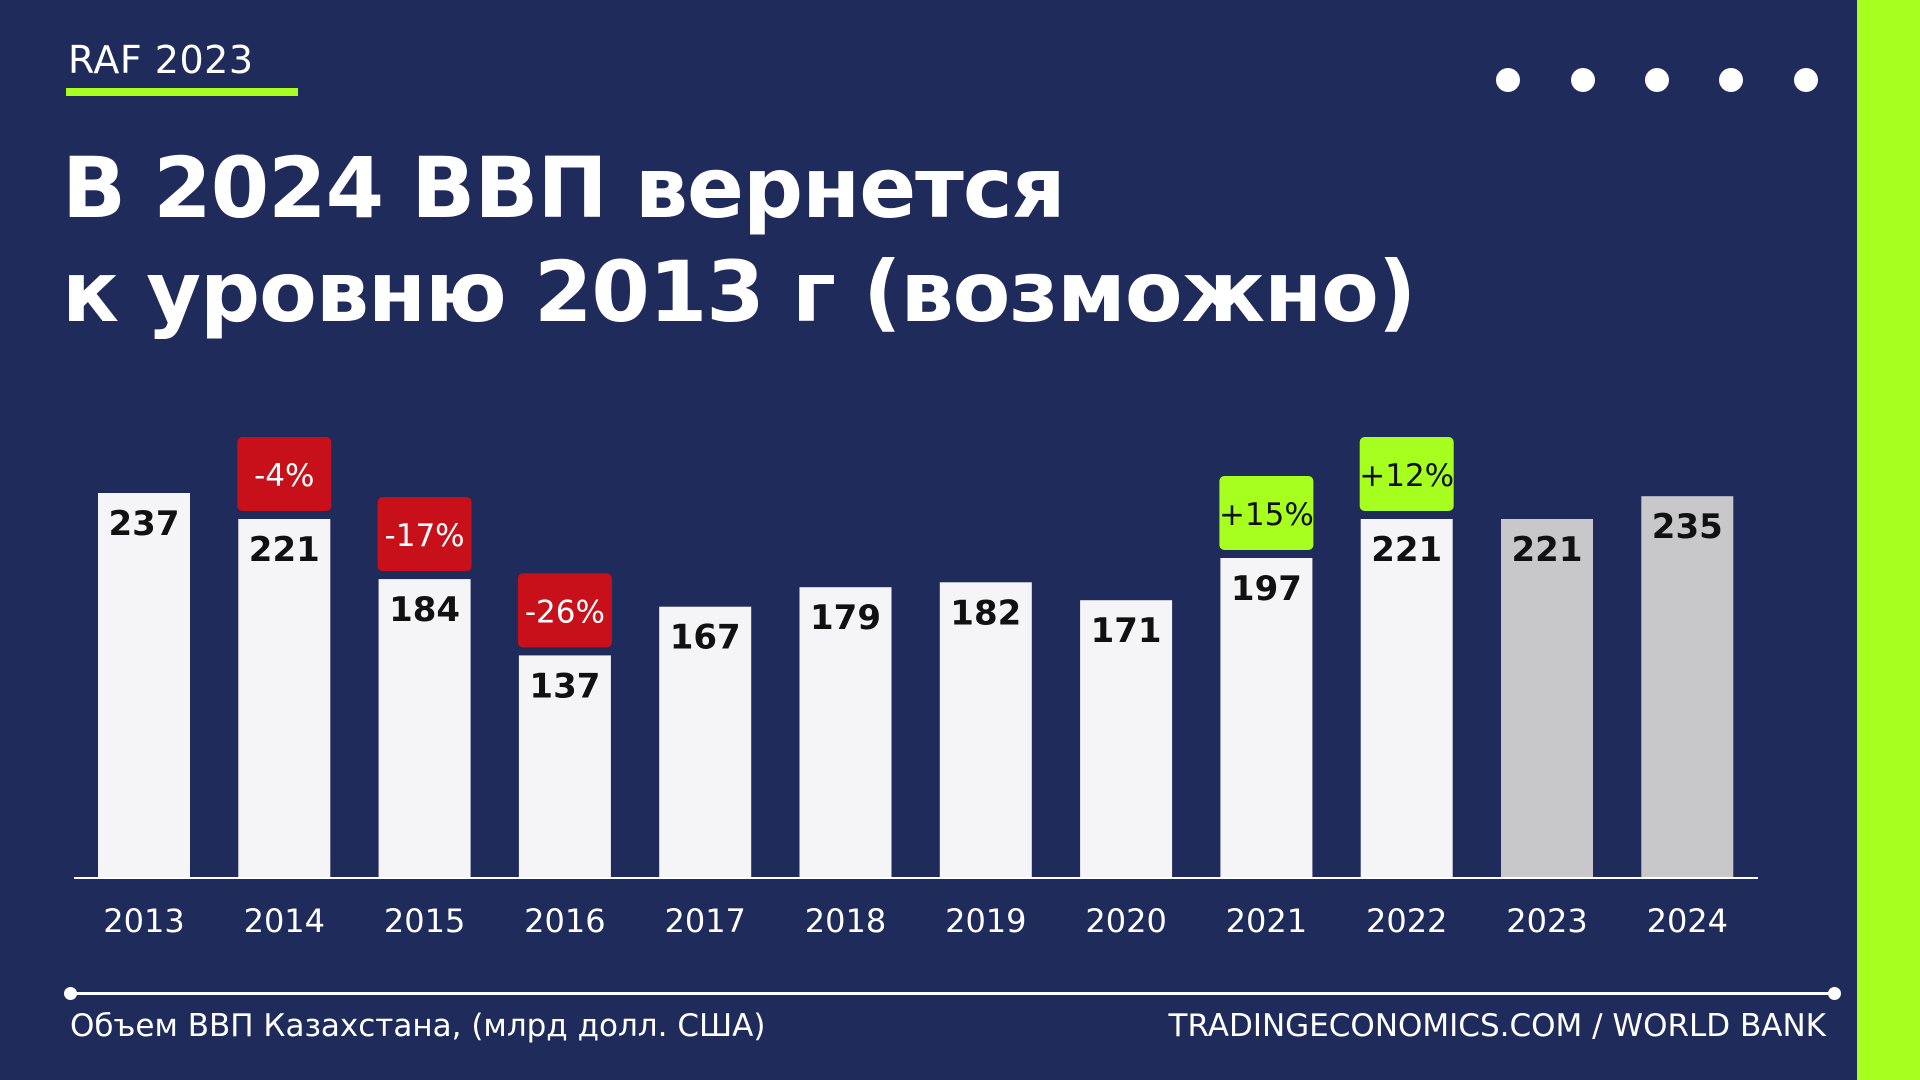 This screenshot has width=1920, height=1080. Describe the element at coordinates (418, 1026) in the screenshot. I see `chart-caption: Объем ВВП Казахстана, (млрд долл. США)` at that location.